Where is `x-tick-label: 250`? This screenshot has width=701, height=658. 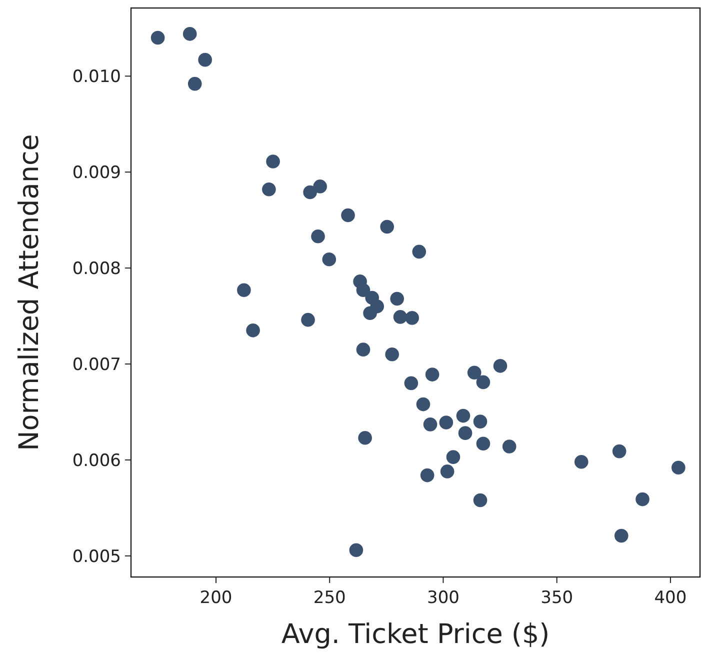 x-tick-label: 250 is located at coordinates (329, 598).